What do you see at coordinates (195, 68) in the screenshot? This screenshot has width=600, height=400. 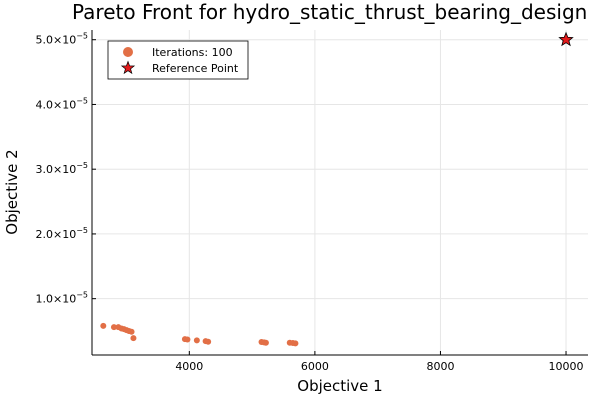 I see `legend-label-reference: Reference Point` at bounding box center [195, 68].